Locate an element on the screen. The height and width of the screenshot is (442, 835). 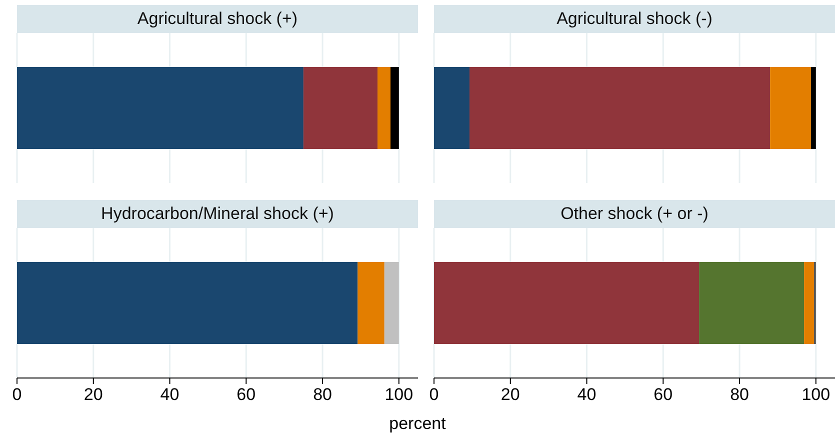
chart-title: Agricultural shock (+) is located at coordinates (217, 19).